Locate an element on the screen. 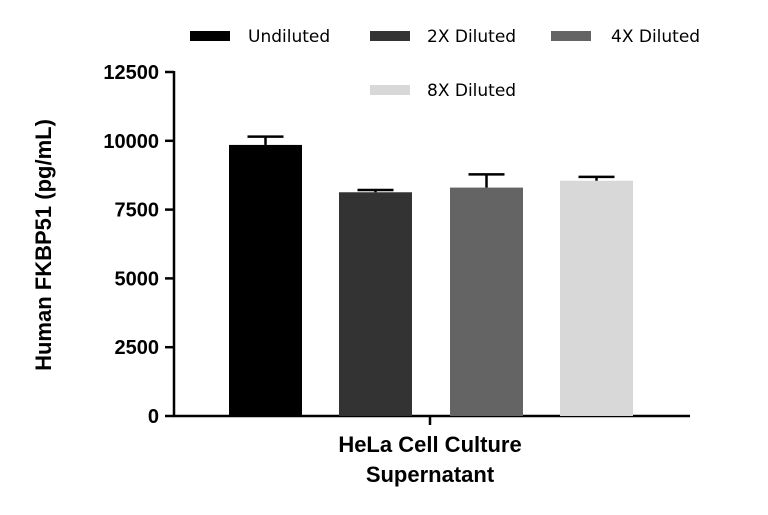 The image size is (768, 515). bar-4x-diluted is located at coordinates (486, 301).